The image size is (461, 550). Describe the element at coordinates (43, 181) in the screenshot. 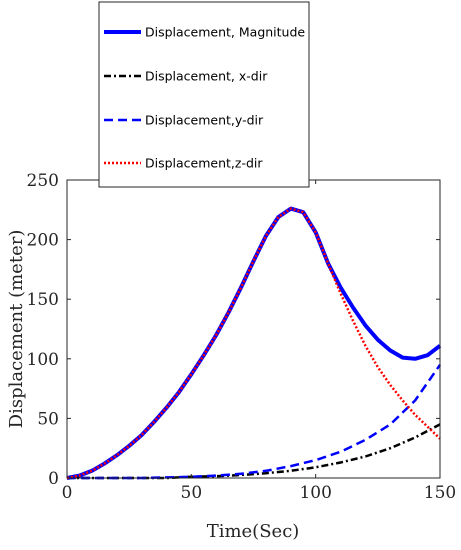

I see `y-tick-label: 250` at that location.